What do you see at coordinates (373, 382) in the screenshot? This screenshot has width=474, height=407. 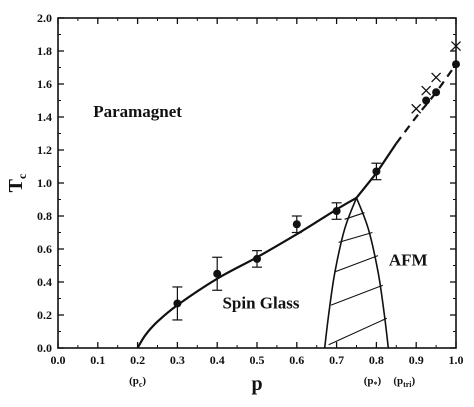 I see `x-annotation: (p*)` at bounding box center [373, 382].